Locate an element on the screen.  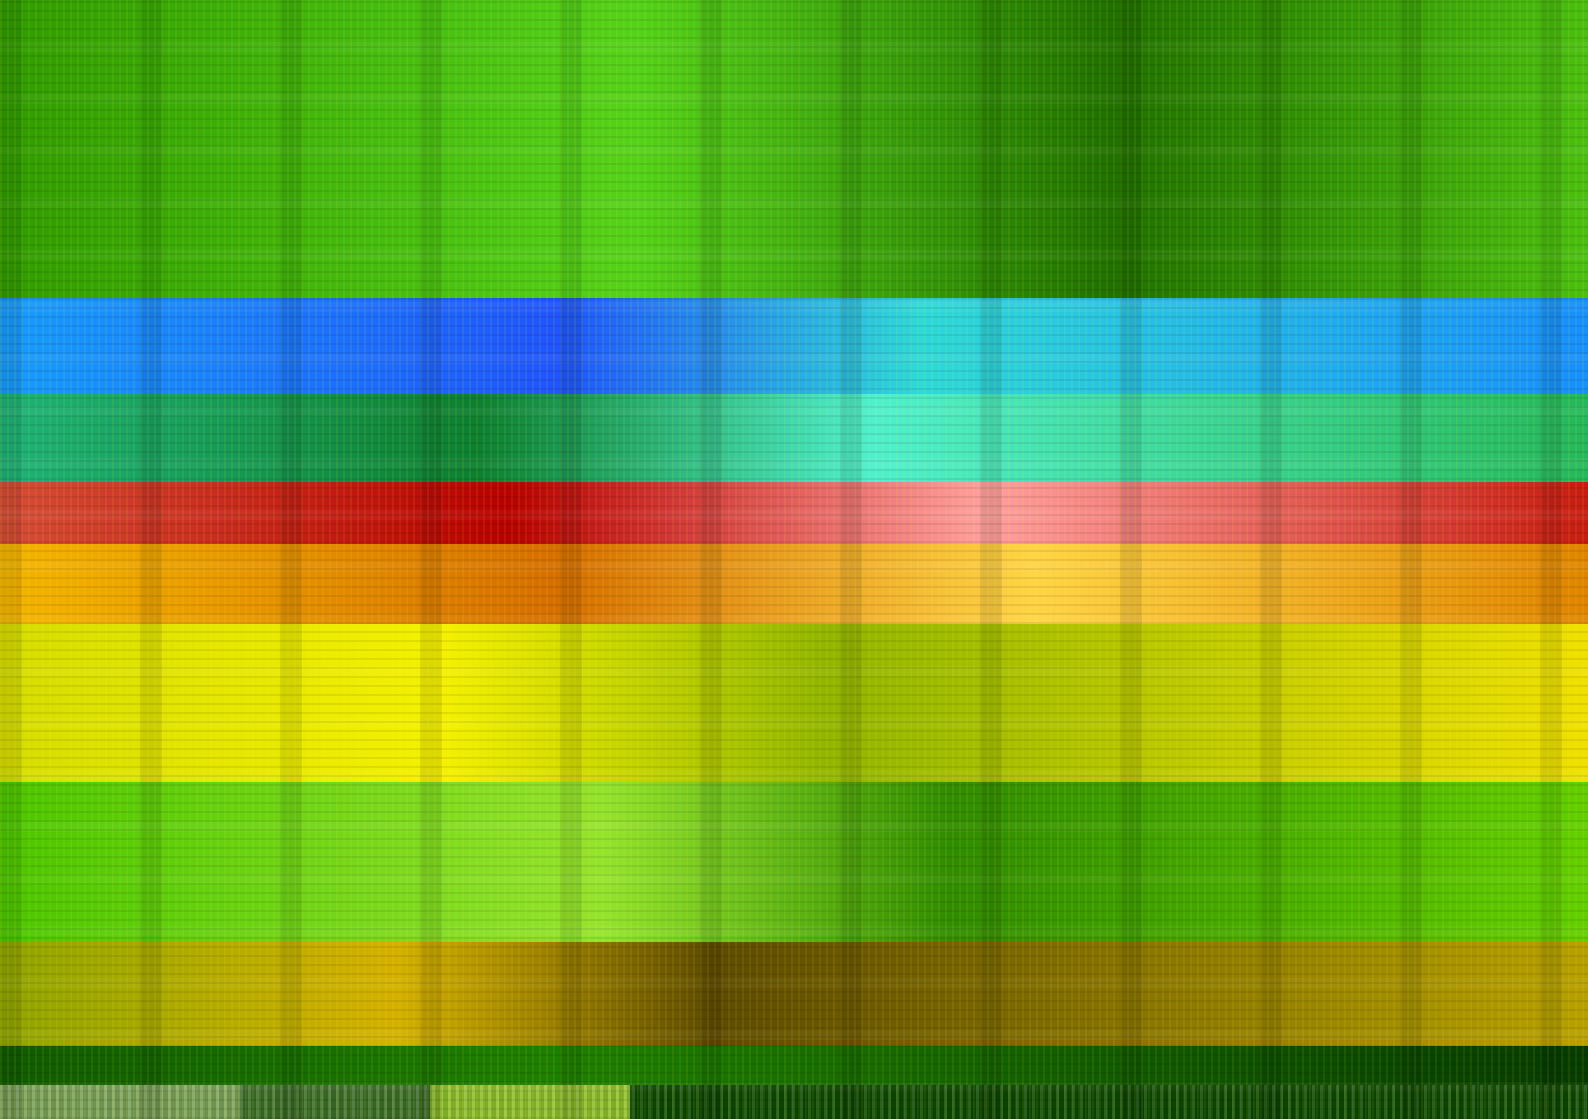
dark-bottom-band is located at coordinates (794, 1065).